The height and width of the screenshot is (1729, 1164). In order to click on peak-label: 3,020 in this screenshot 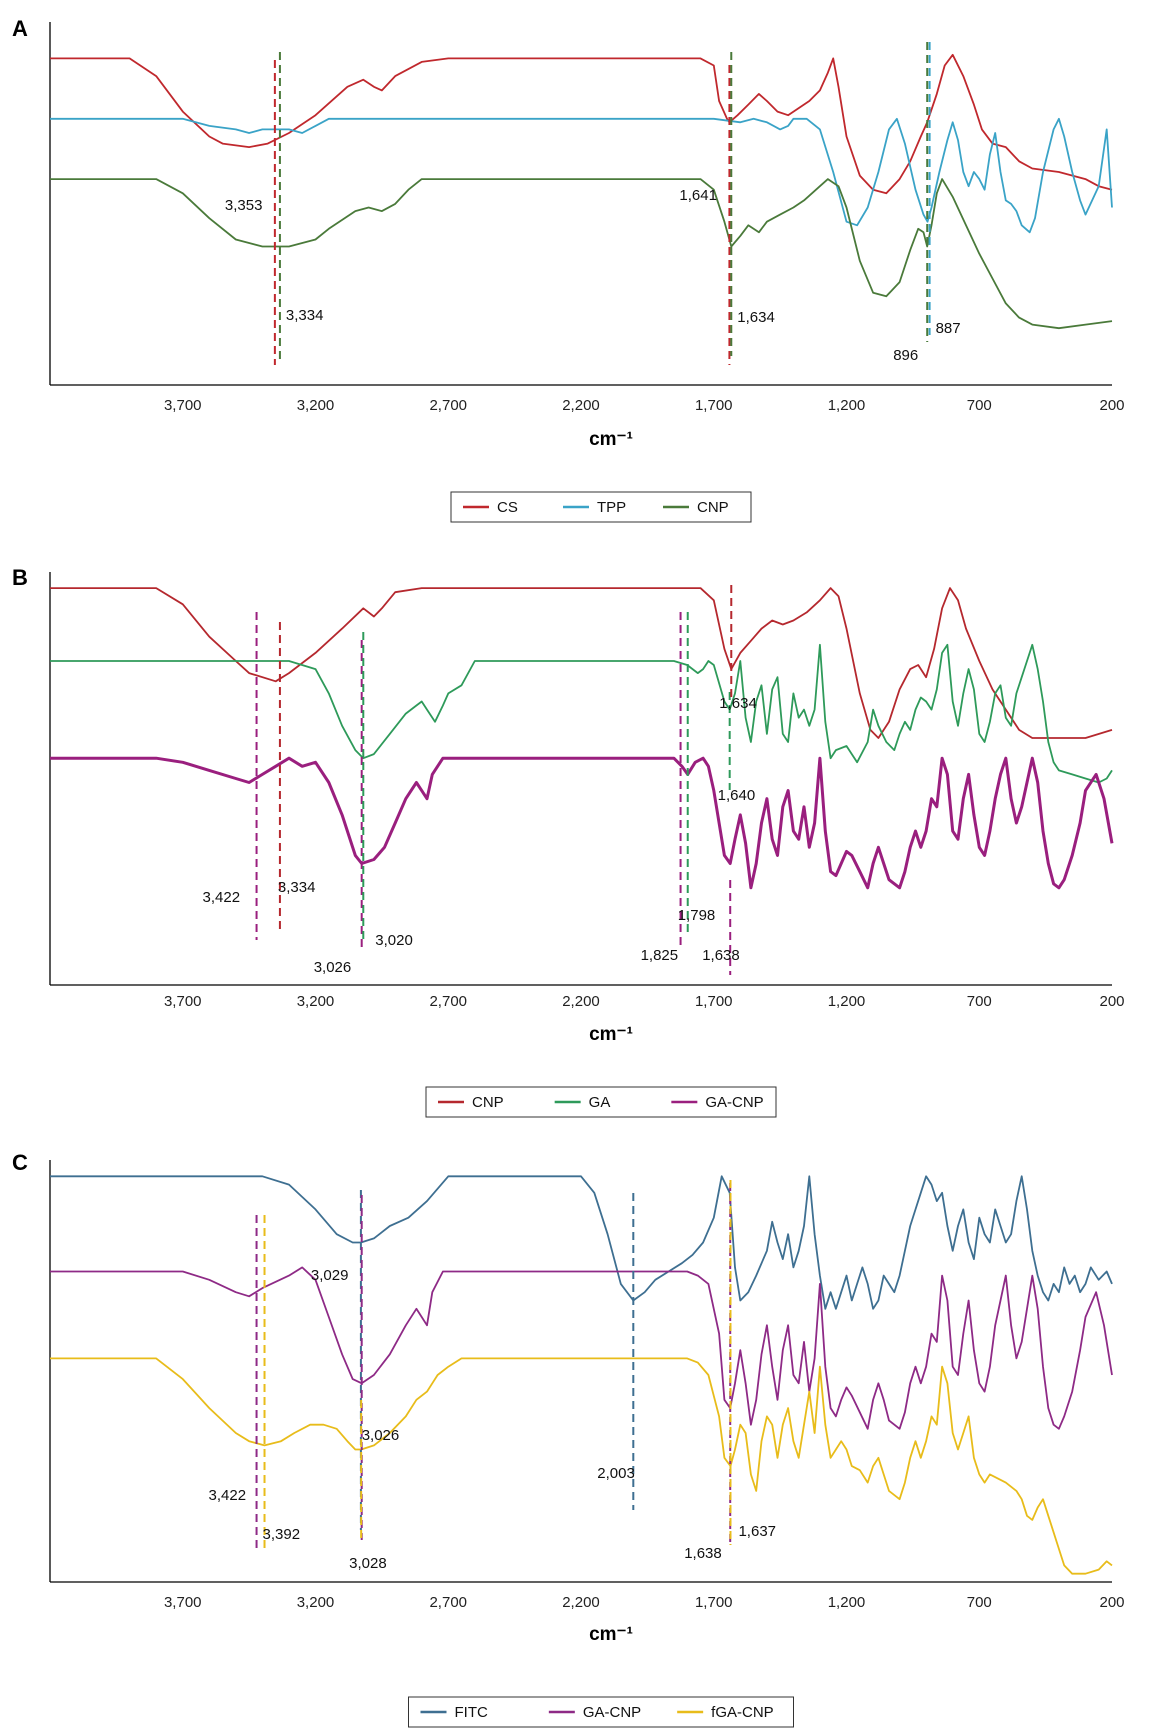, I will do `click(394, 940)`.